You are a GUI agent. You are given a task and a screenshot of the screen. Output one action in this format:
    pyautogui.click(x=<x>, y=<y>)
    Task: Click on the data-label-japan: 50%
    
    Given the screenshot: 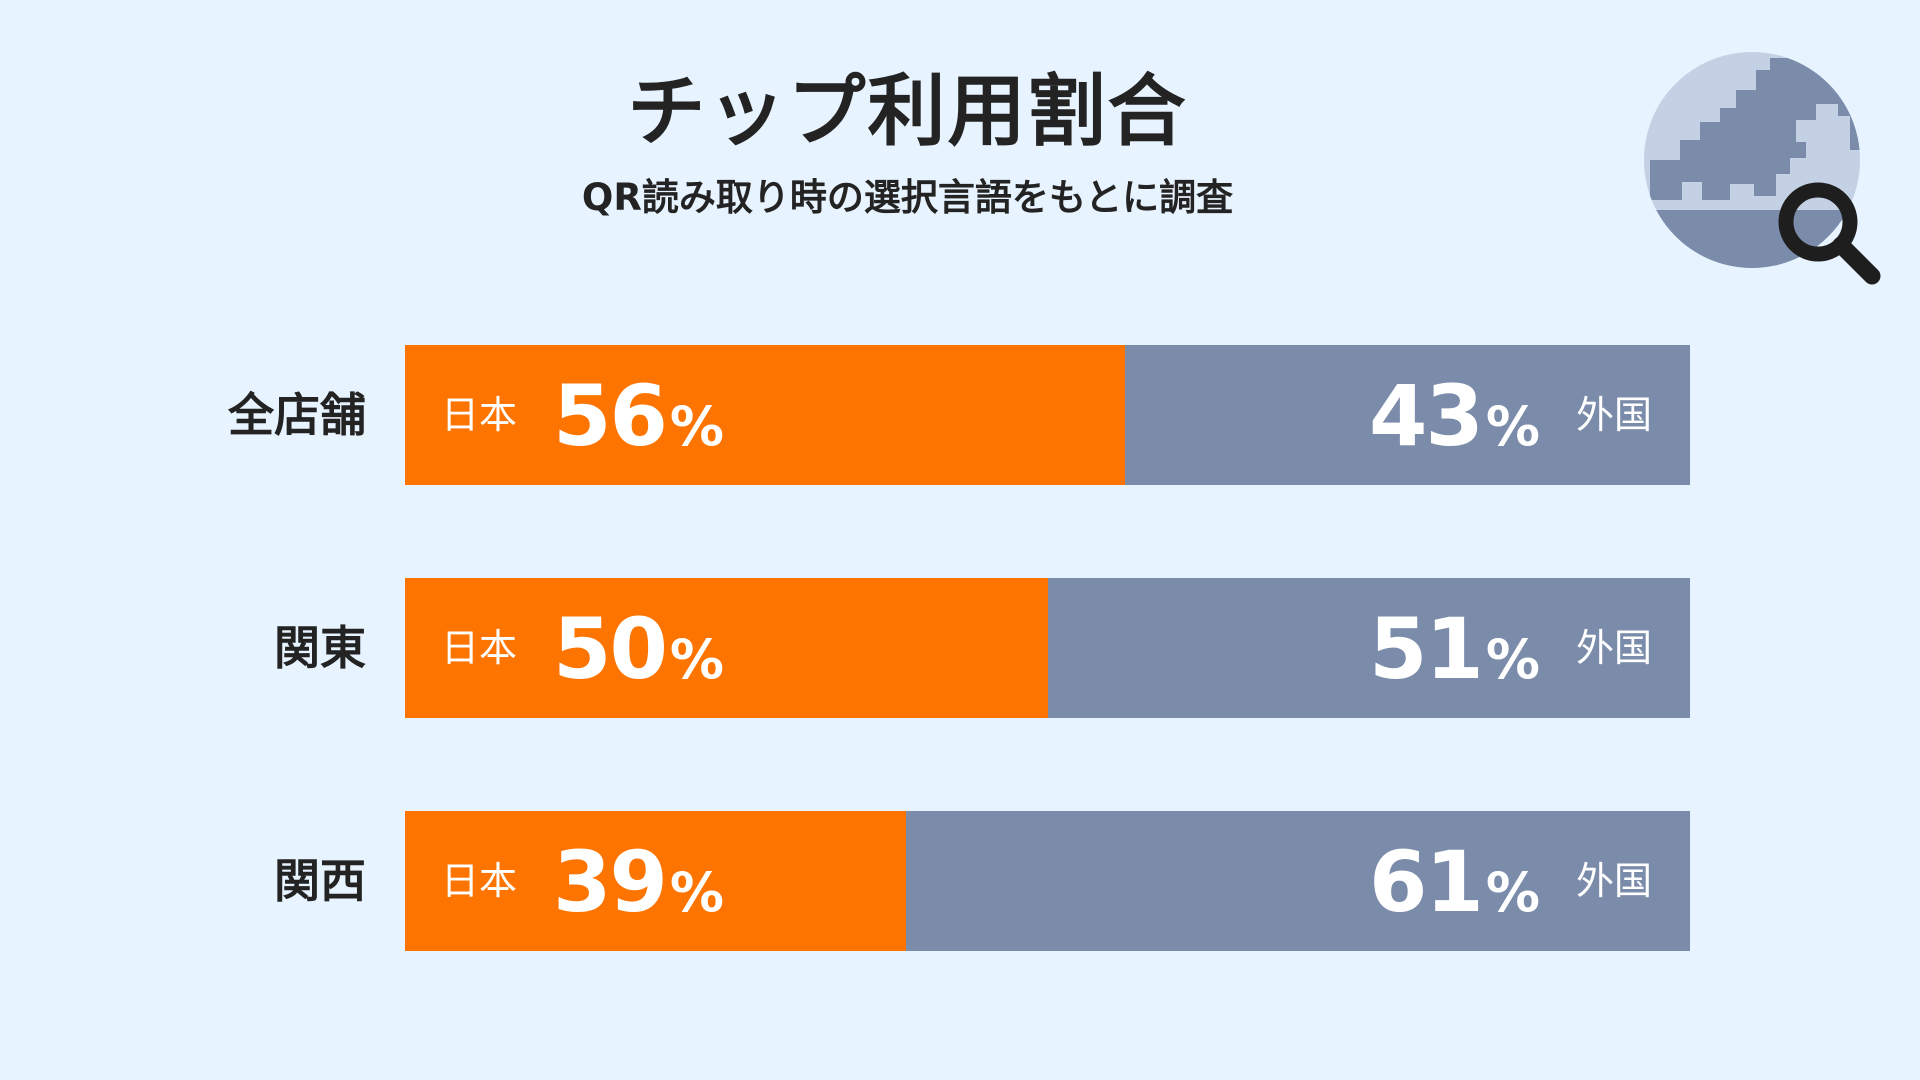 What is the action you would take?
    pyautogui.click(x=638, y=649)
    